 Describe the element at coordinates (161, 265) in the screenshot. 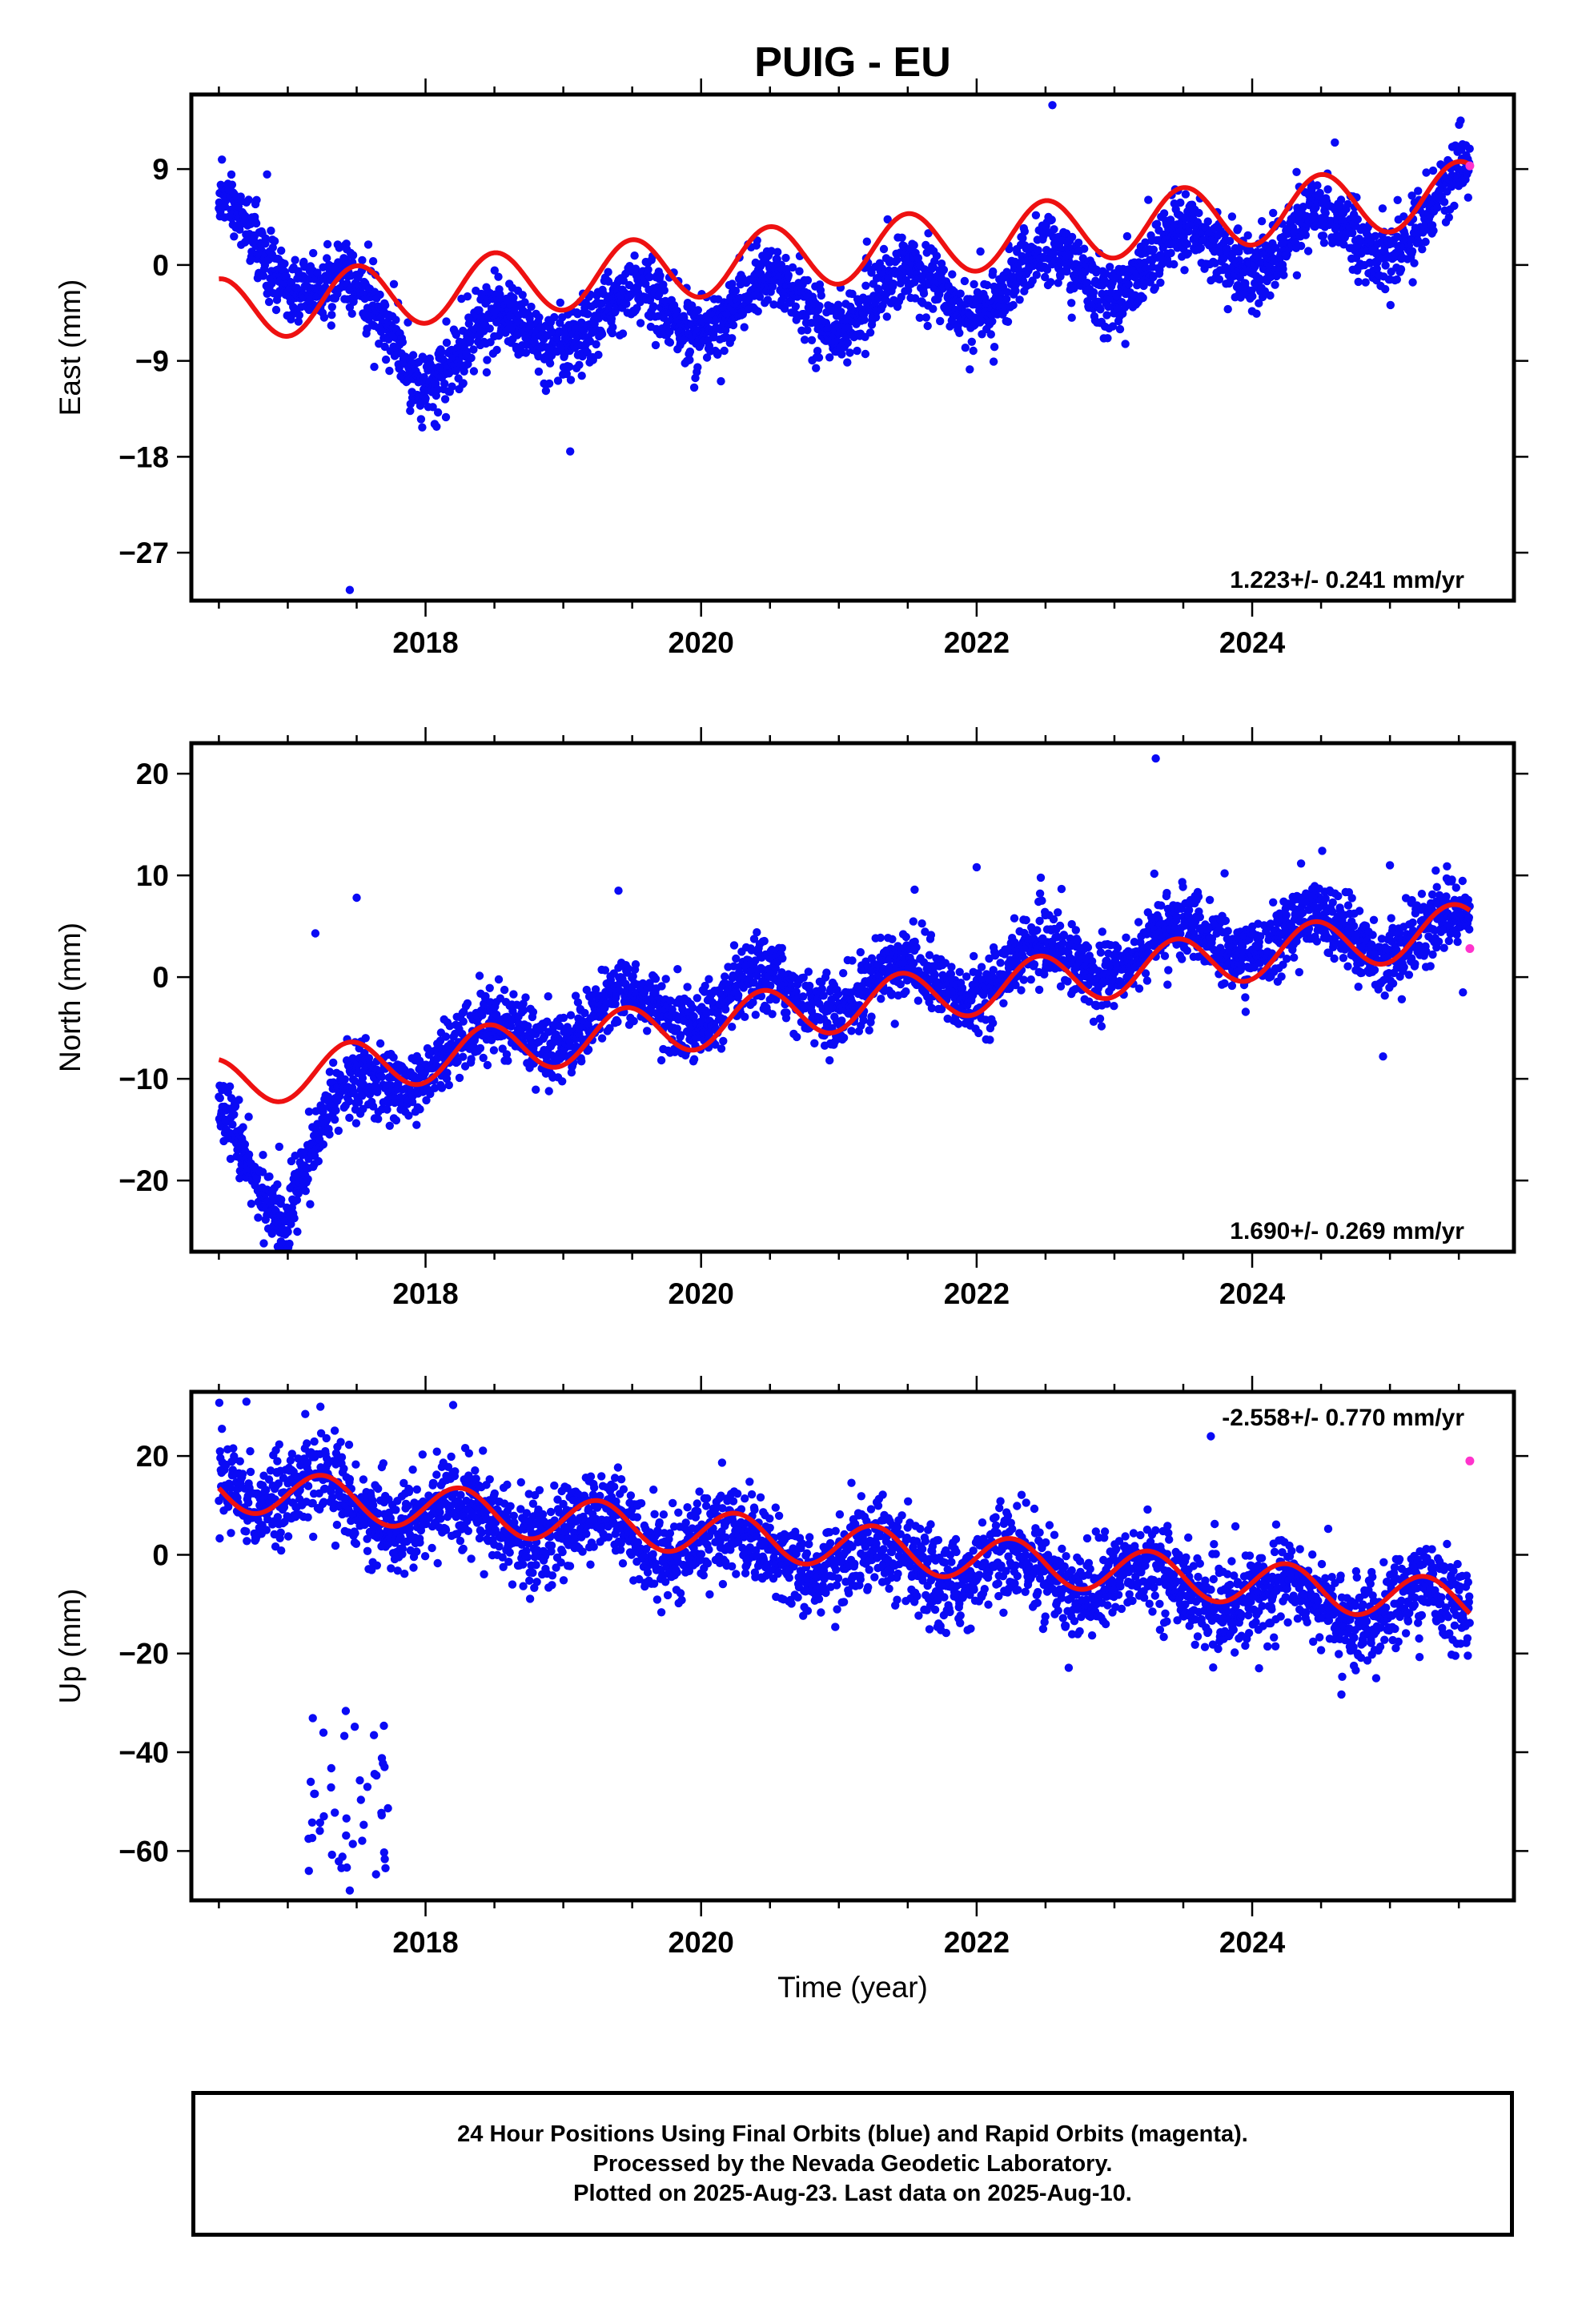

I see `y-tick-label: 0` at that location.